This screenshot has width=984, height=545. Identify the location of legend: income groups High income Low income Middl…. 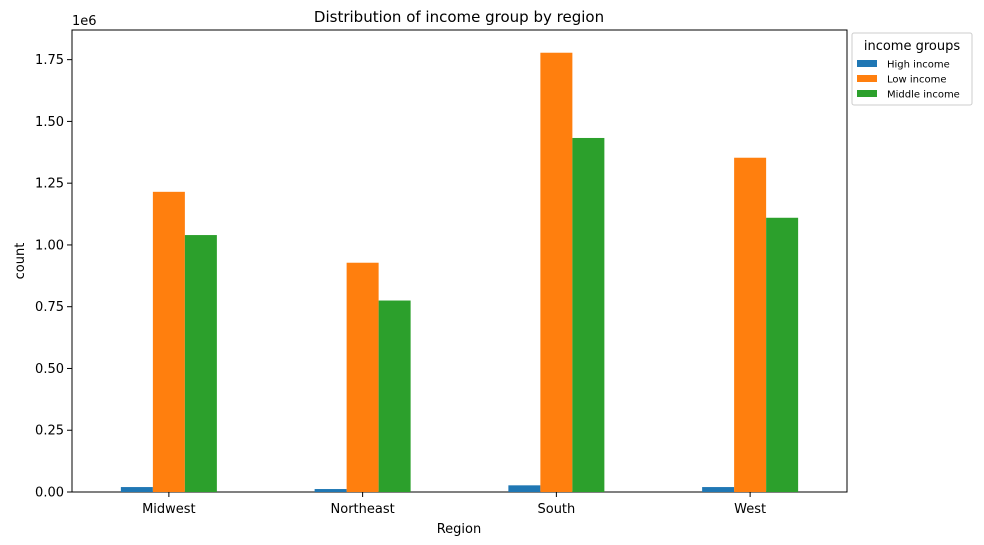
(912, 69).